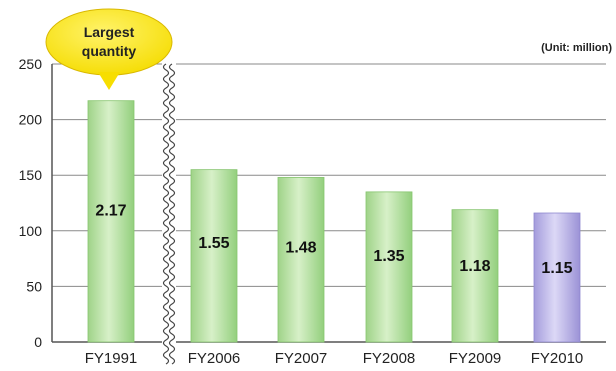 Image resolution: width=616 pixels, height=371 pixels. I want to click on y-tick-label: 100, so click(31, 231).